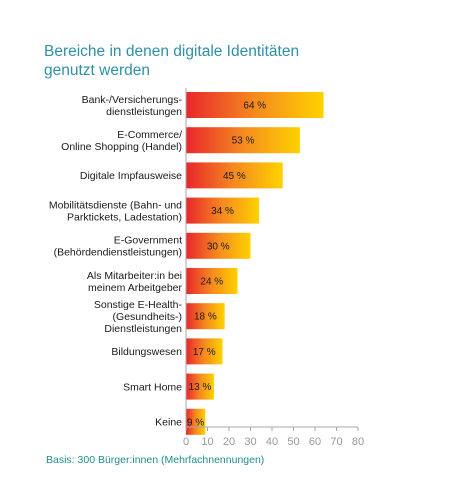  What do you see at coordinates (293, 442) in the screenshot?
I see `x-tick-label-50: 50` at bounding box center [293, 442].